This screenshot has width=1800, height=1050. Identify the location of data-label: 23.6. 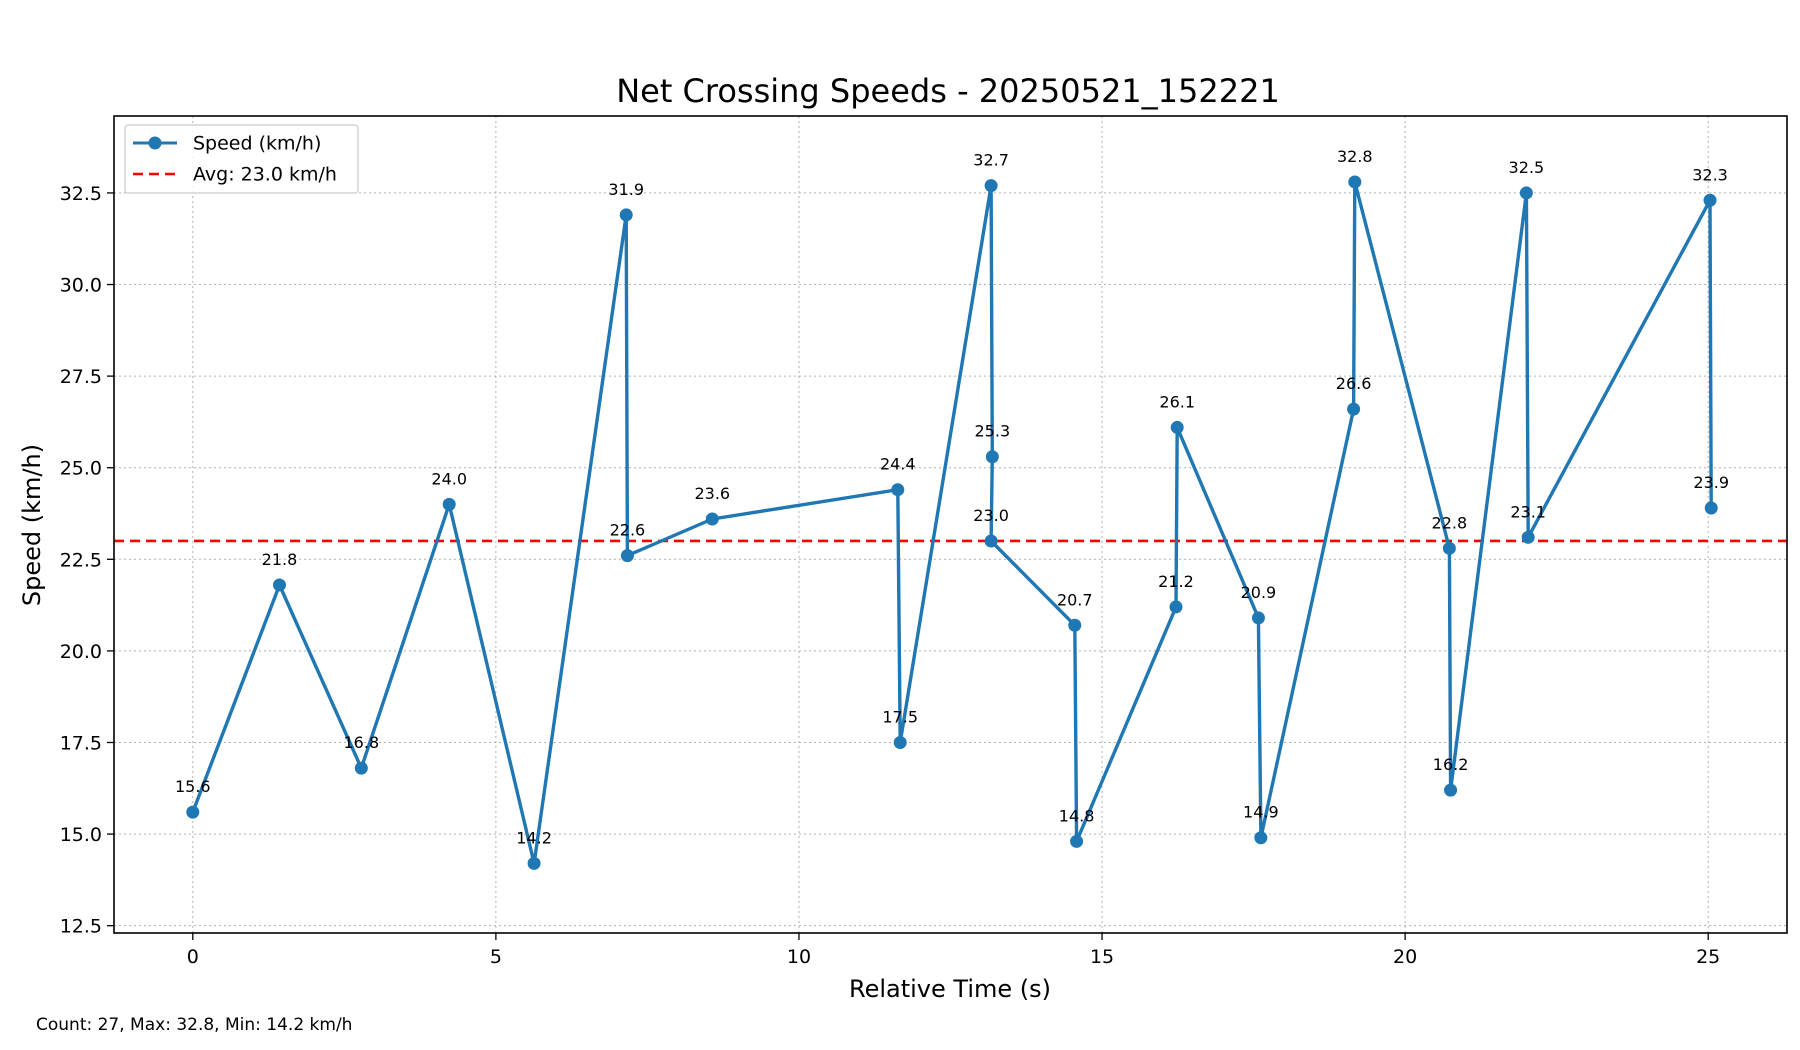
(712, 493).